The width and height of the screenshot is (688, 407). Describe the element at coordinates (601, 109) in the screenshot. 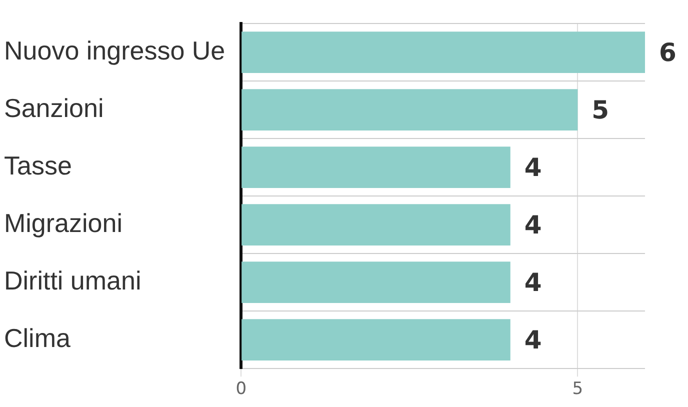

I see `data-label: 5` at that location.